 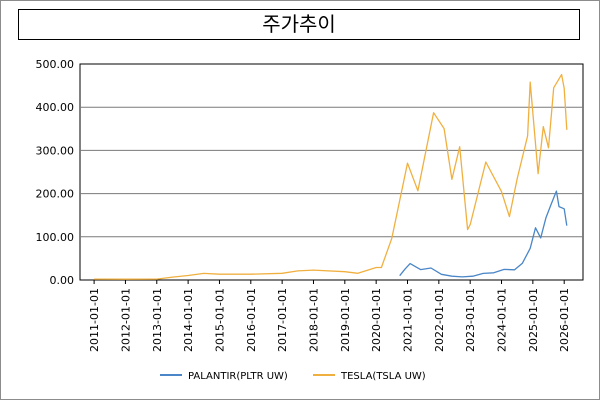 I want to click on y-axis: 0.00 100.00 200.00 300.00 400.00 500.00, so click(x=55, y=172).